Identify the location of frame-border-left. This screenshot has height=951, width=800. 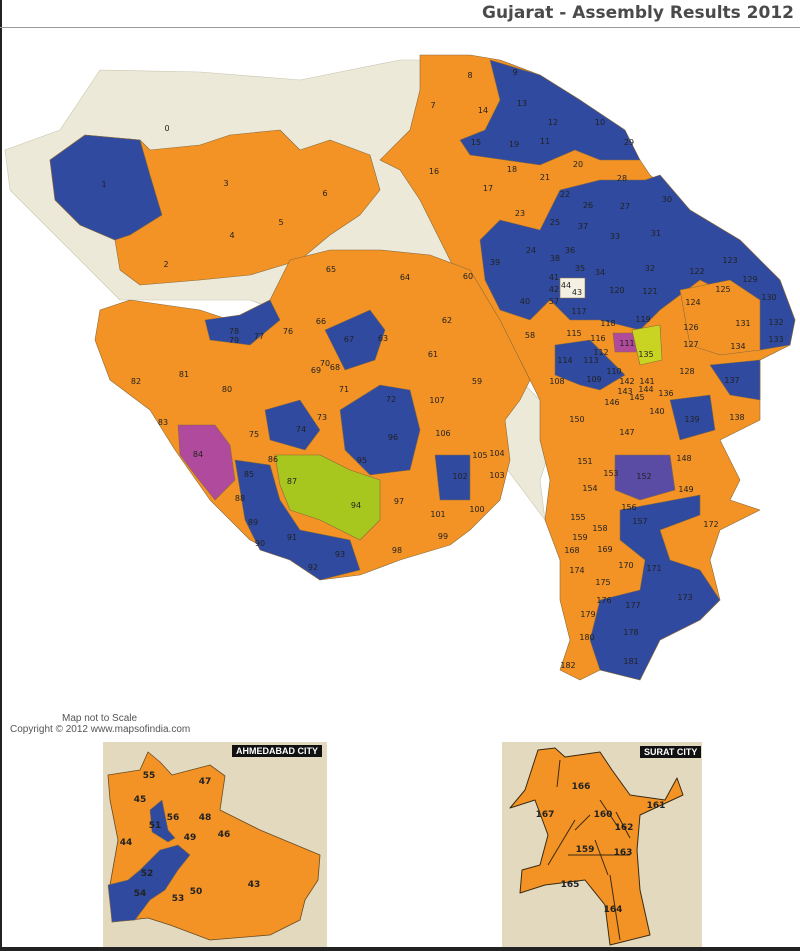
(1, 475).